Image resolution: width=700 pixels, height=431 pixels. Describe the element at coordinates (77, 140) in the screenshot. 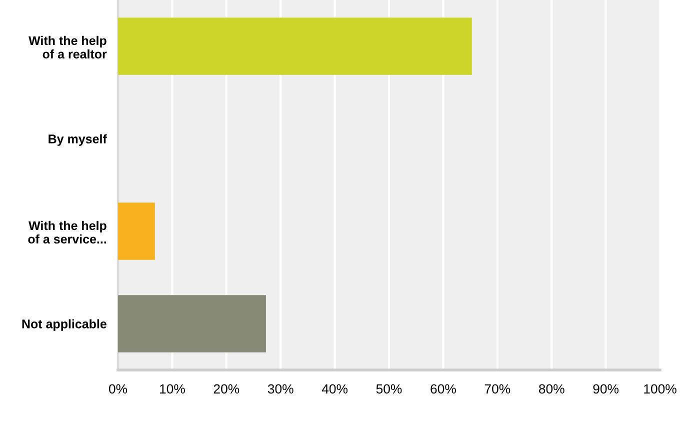

I see `y-tick-label: By myself` at that location.